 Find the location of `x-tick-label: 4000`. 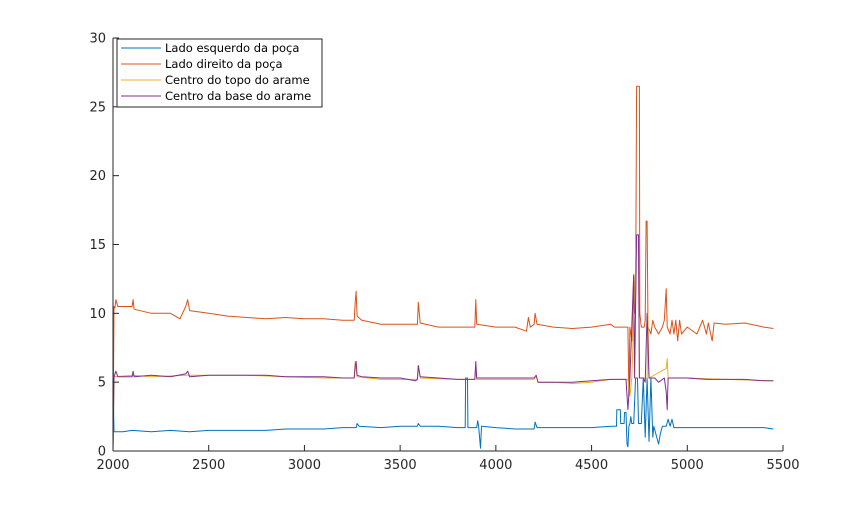

x-tick-label: 4000 is located at coordinates (495, 465).